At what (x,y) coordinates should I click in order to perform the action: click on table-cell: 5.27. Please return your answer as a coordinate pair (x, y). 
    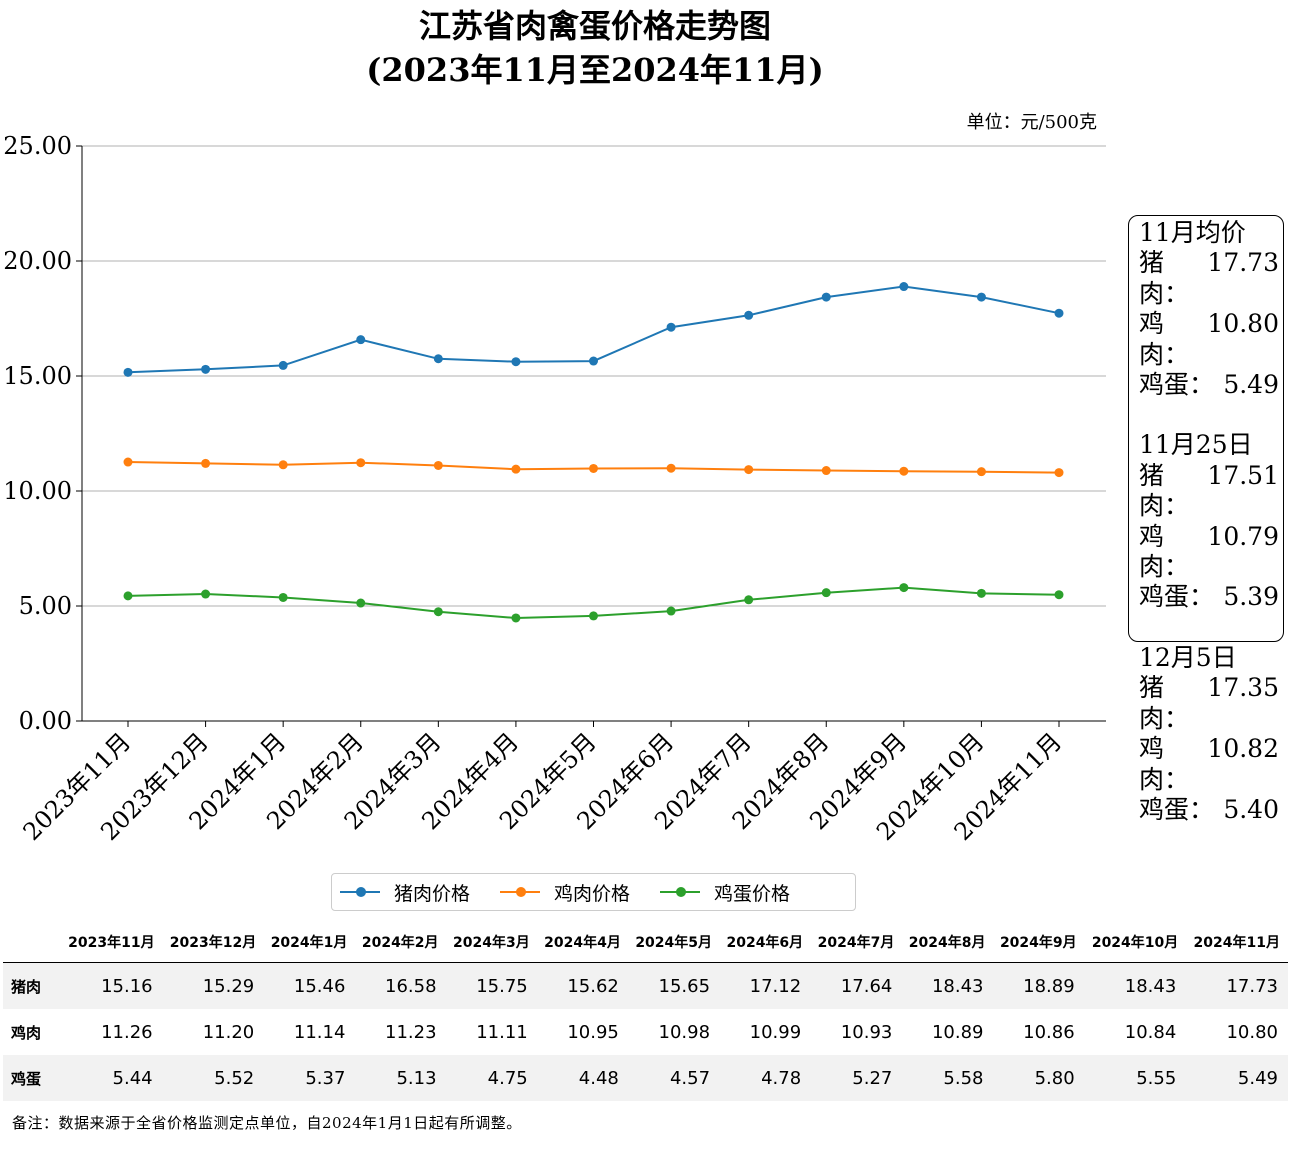
    Looking at the image, I should click on (857, 1078).